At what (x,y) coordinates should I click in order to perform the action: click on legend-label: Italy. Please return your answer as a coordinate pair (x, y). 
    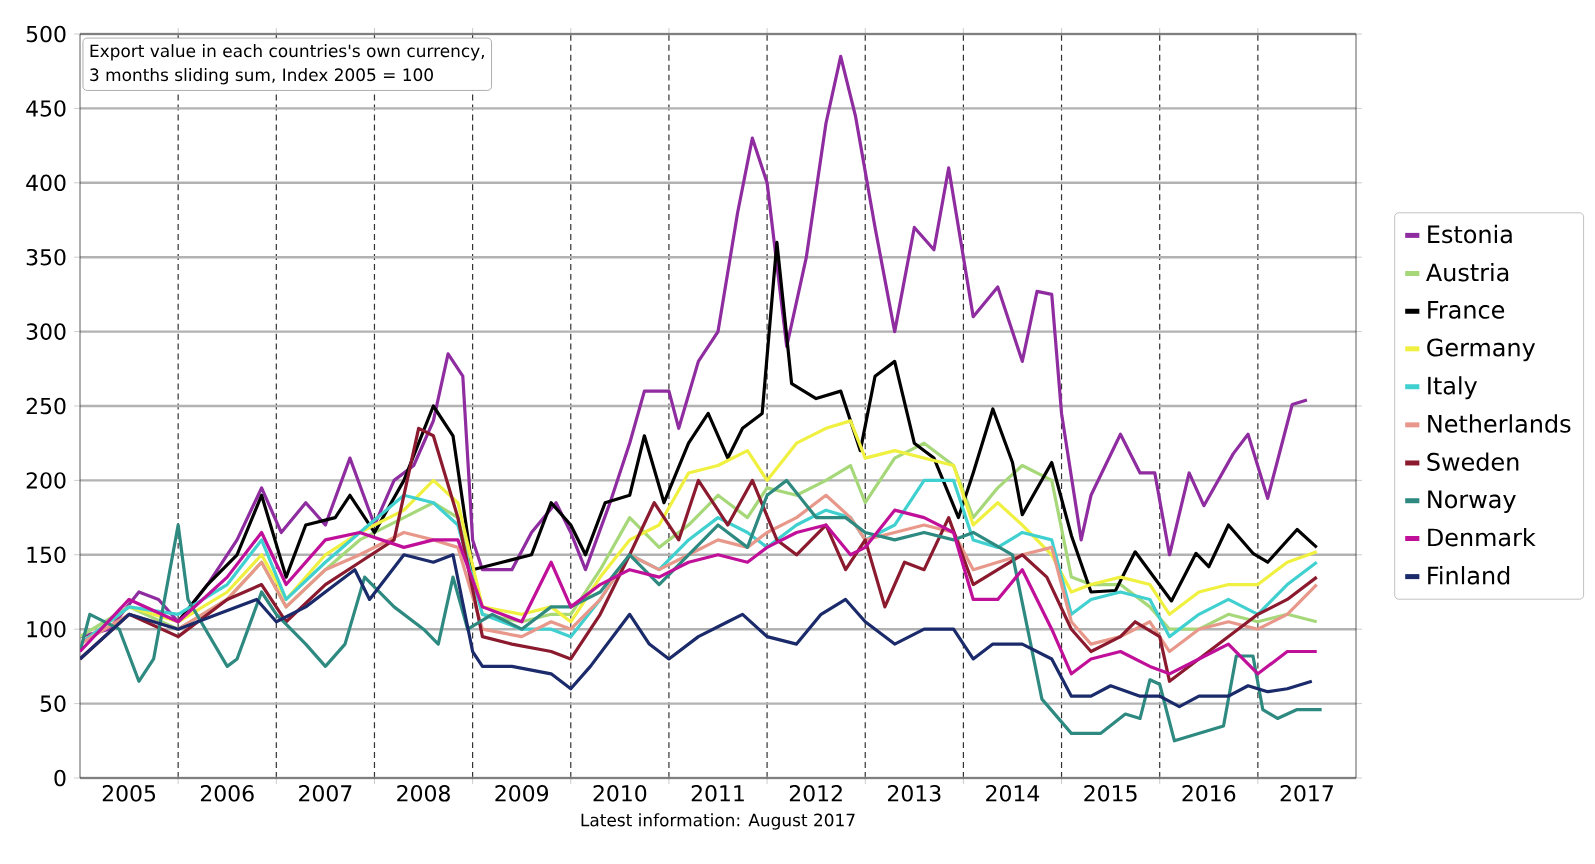
    Looking at the image, I should click on (1453, 388).